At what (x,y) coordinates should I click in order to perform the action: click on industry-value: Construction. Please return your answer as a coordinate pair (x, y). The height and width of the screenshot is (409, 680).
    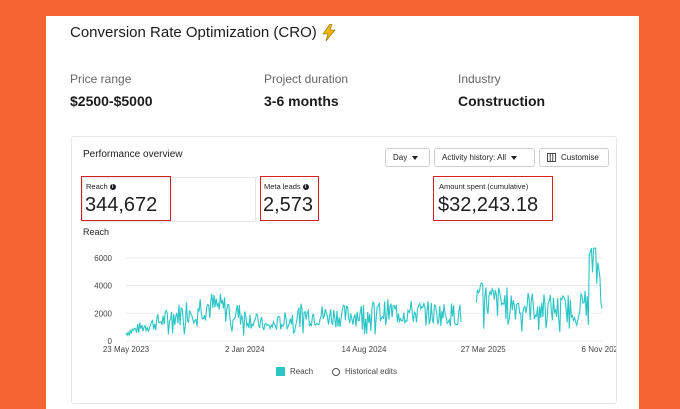
    Looking at the image, I should click on (502, 101).